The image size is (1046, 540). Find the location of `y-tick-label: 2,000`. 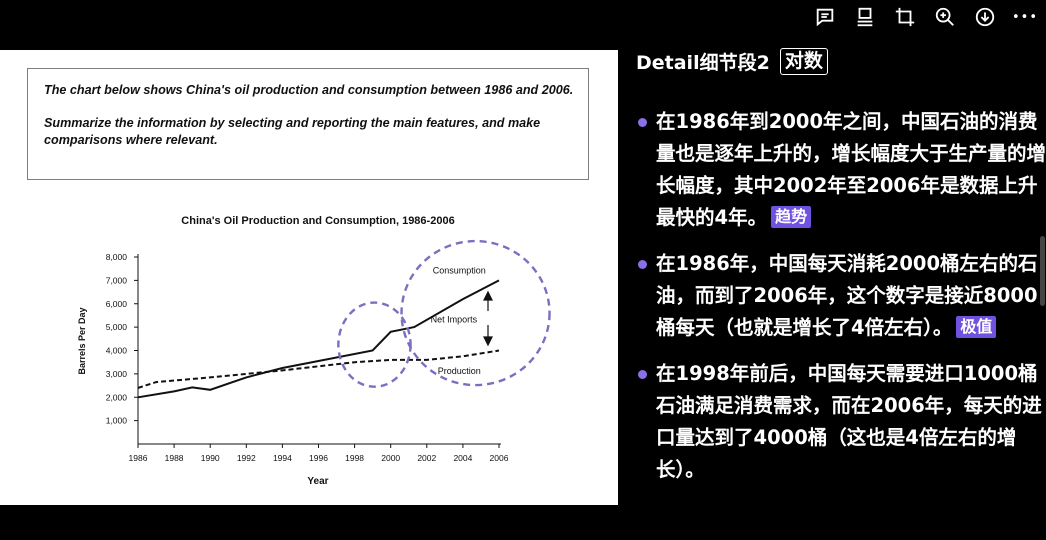

y-tick-label: 2,000 is located at coordinates (117, 397).